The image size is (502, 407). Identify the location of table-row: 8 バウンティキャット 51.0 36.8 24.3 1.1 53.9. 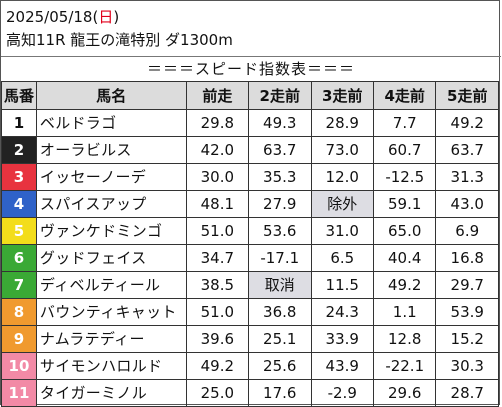
(250, 312).